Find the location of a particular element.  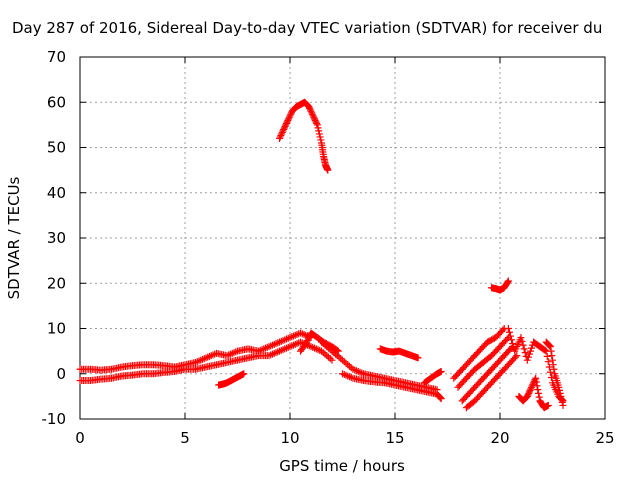

series-end-22-23h is located at coordinates (554, 373).